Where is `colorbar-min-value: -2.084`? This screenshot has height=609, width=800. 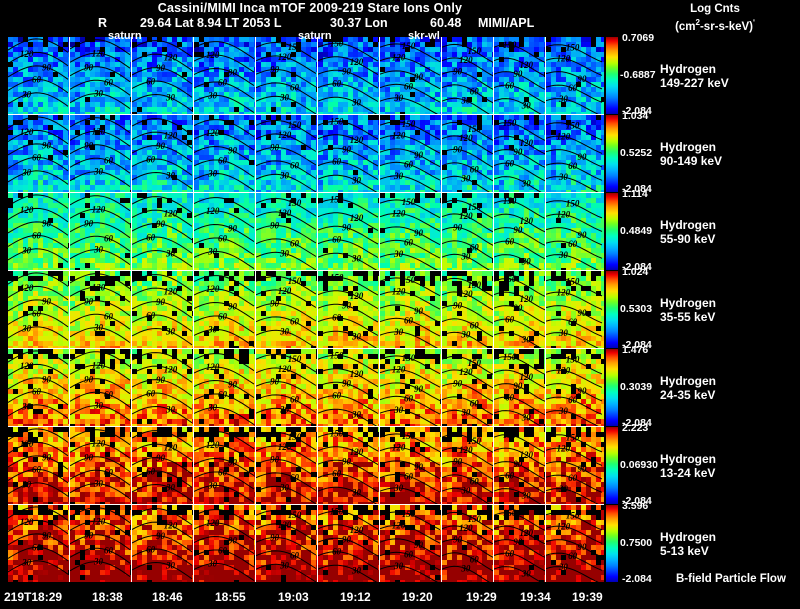 colorbar-min-value: -2.084 is located at coordinates (637, 189).